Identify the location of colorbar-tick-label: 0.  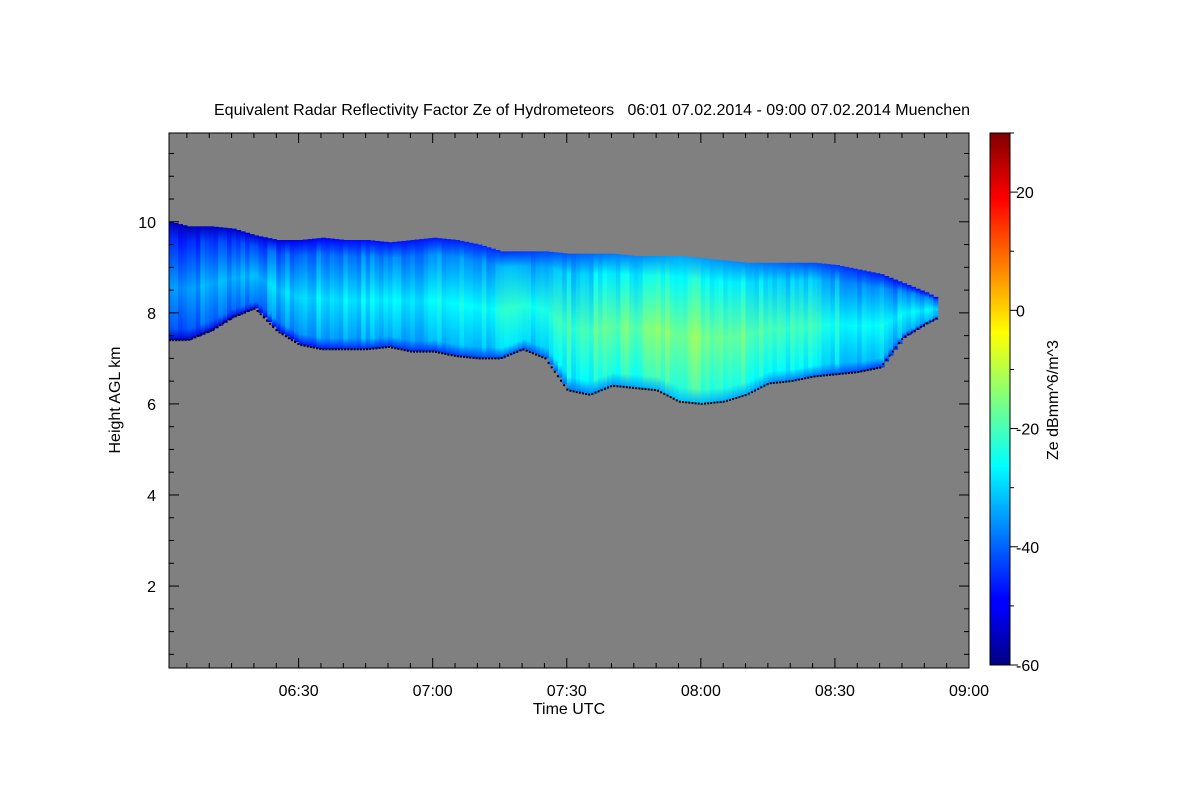
(1020, 311).